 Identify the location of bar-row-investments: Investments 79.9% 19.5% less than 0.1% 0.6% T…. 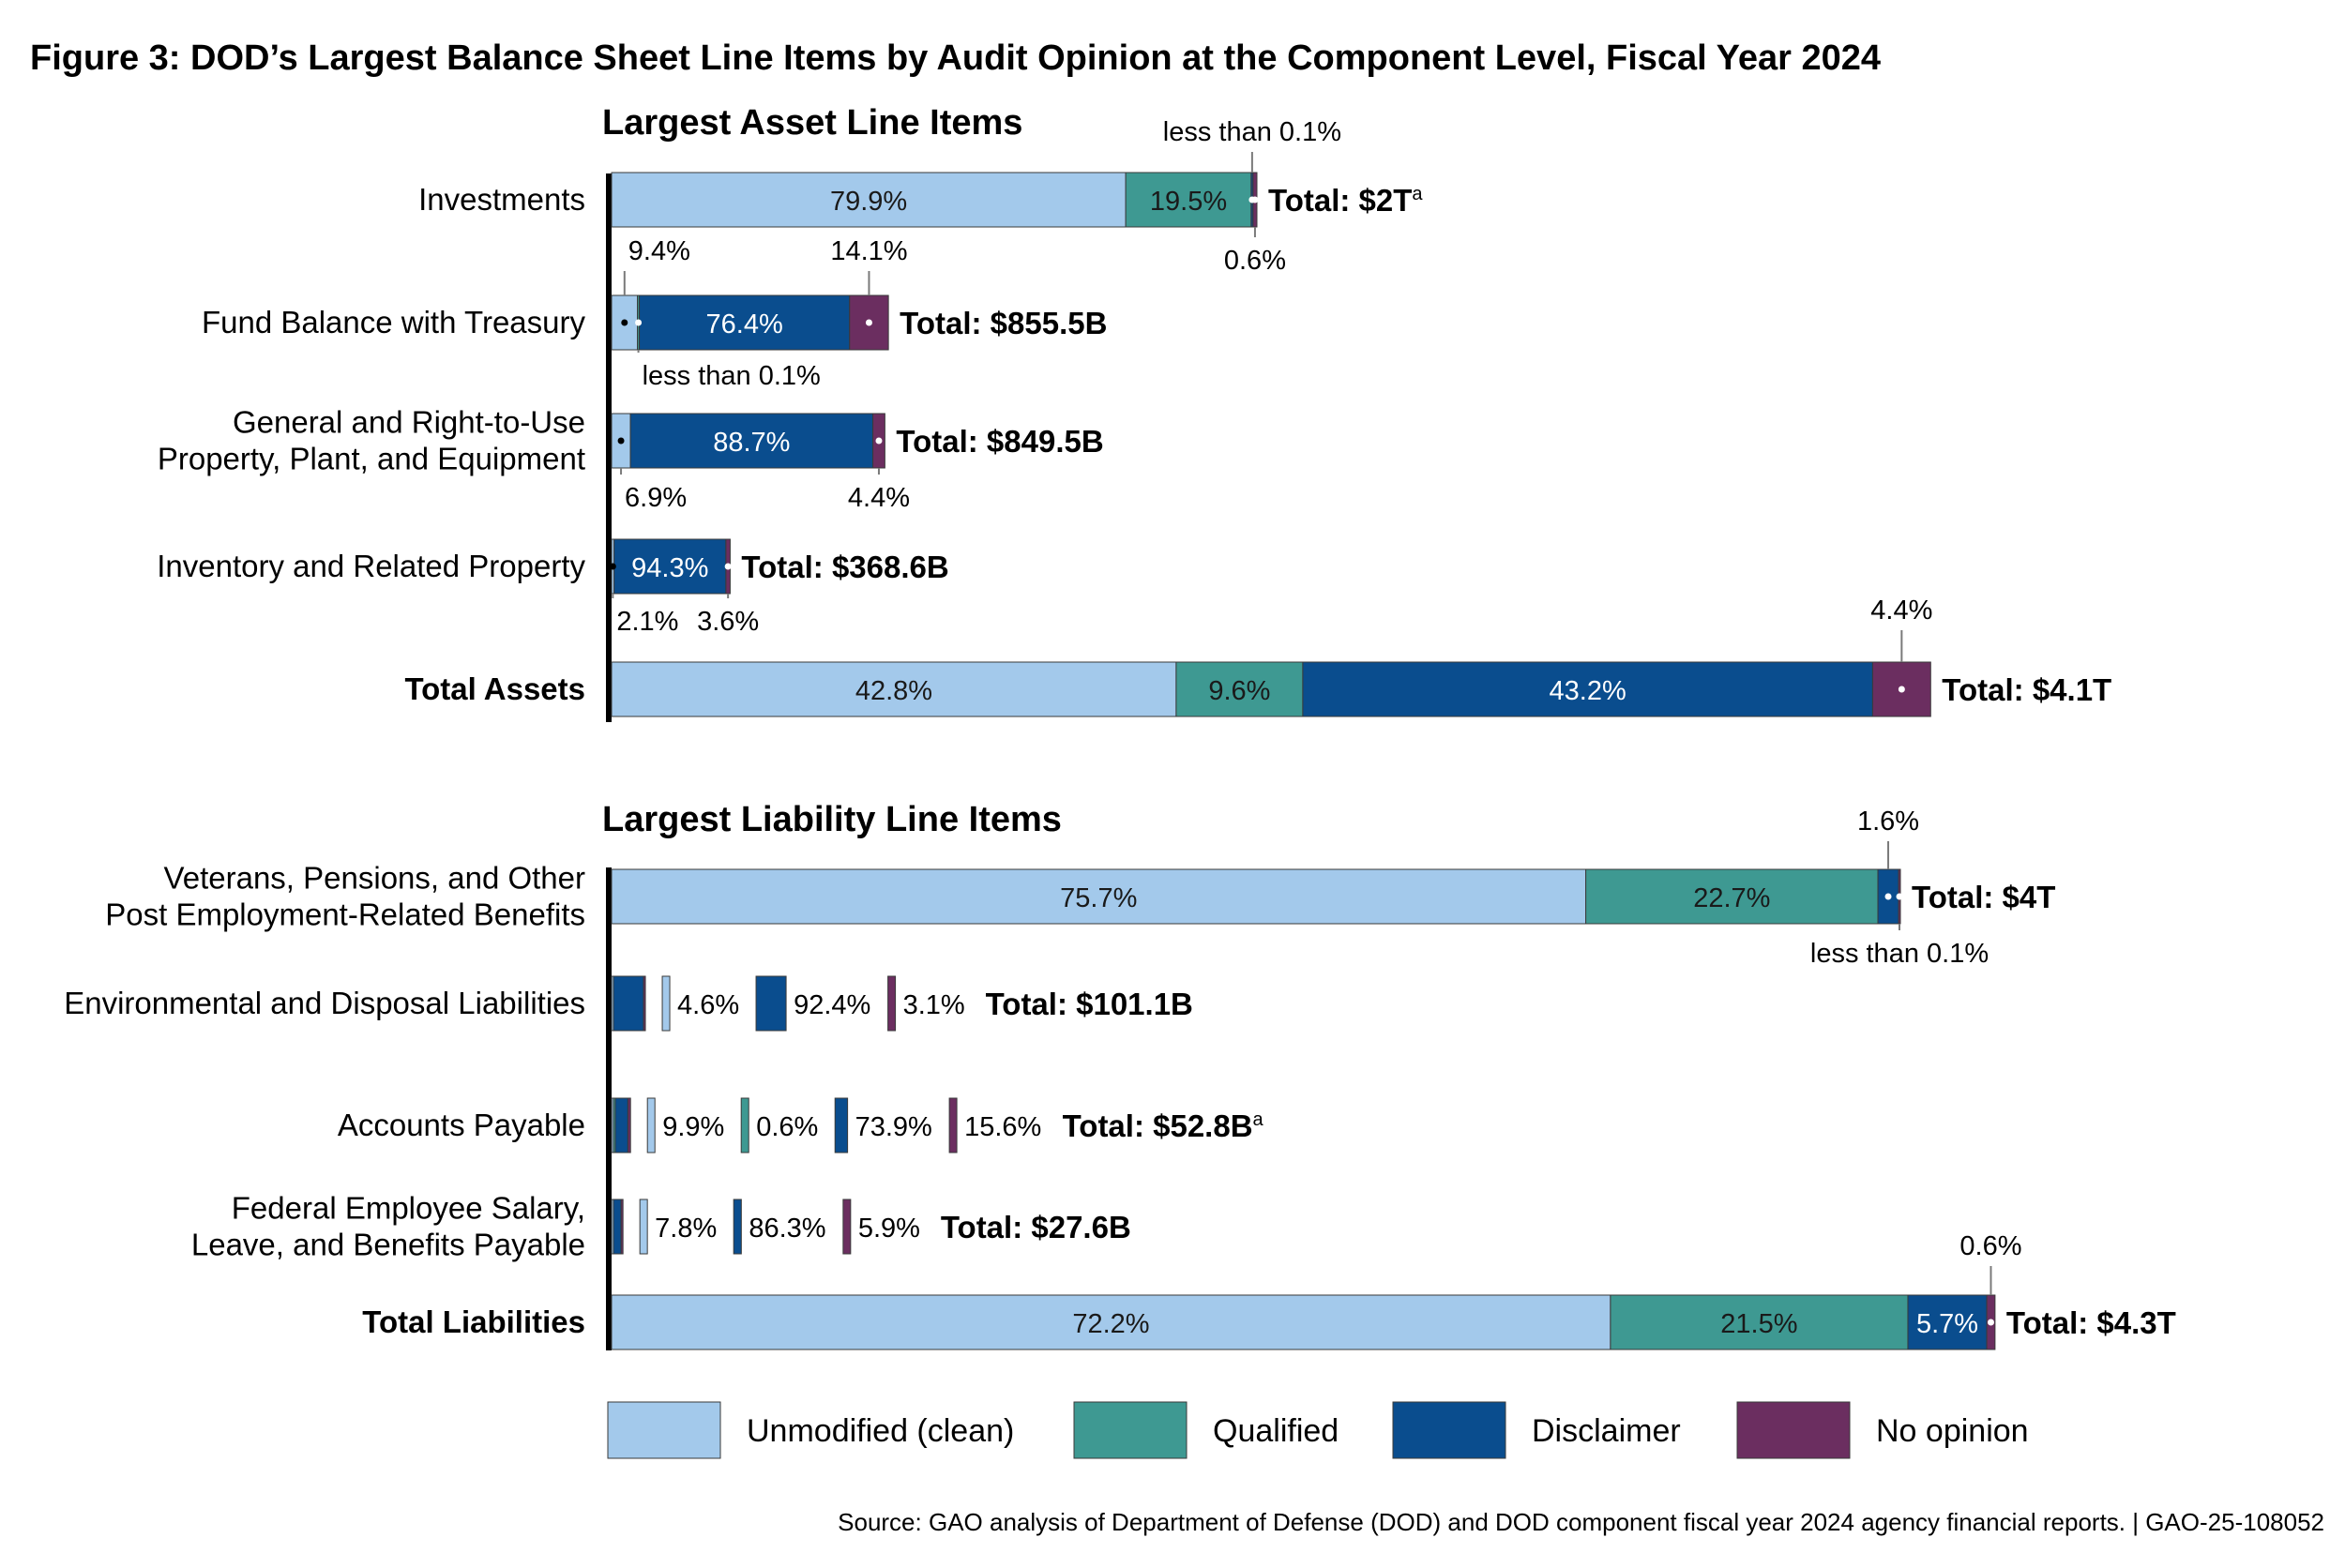
(920, 196).